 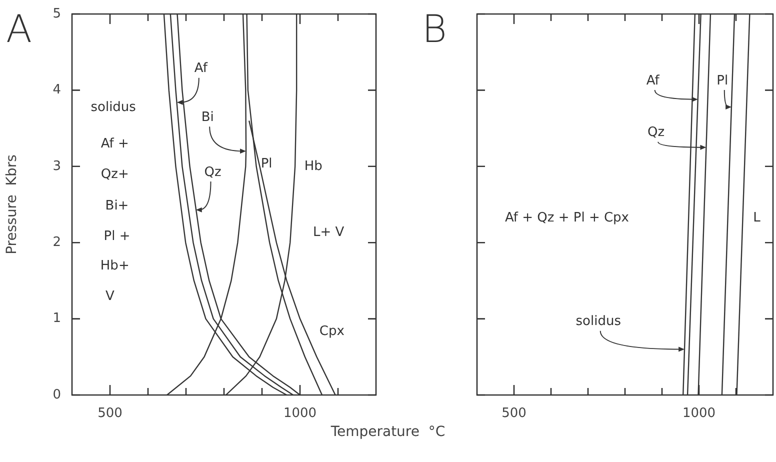 I want to click on y-tick-label: 5, so click(x=56, y=14).